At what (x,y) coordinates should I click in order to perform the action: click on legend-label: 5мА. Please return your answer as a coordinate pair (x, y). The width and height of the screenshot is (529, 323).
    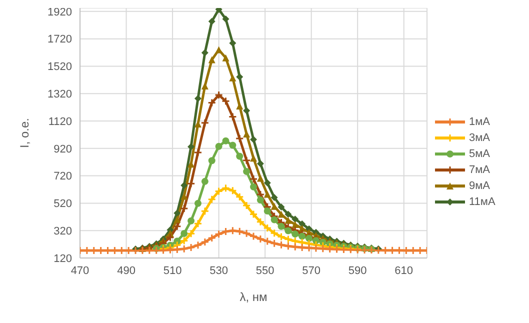
    Looking at the image, I should click on (479, 154).